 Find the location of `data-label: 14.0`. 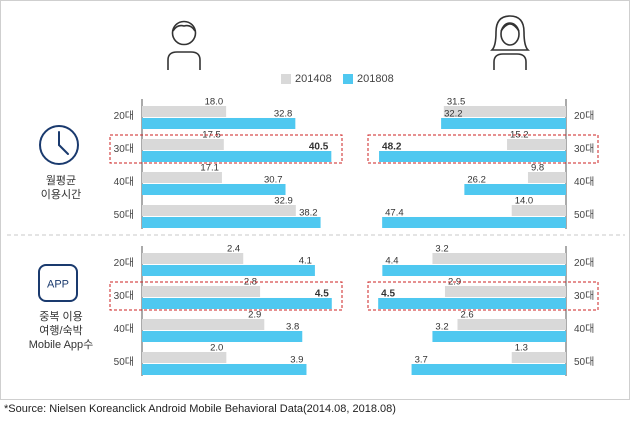

data-label: 14.0 is located at coordinates (524, 201).